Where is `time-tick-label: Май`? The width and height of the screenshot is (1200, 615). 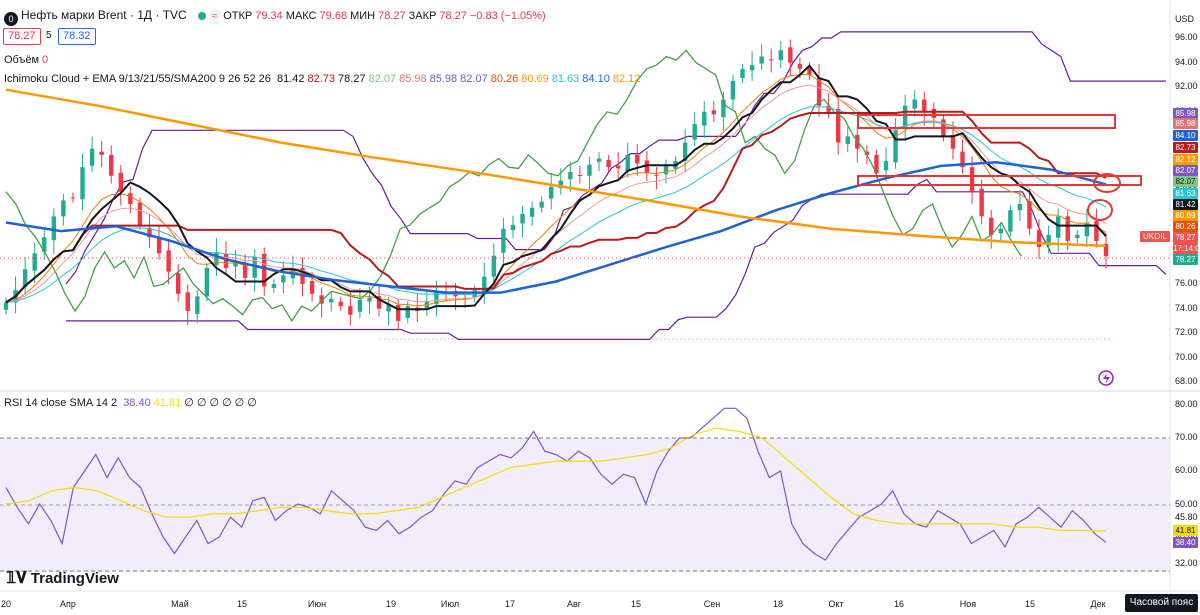 time-tick-label: Май is located at coordinates (180, 604).